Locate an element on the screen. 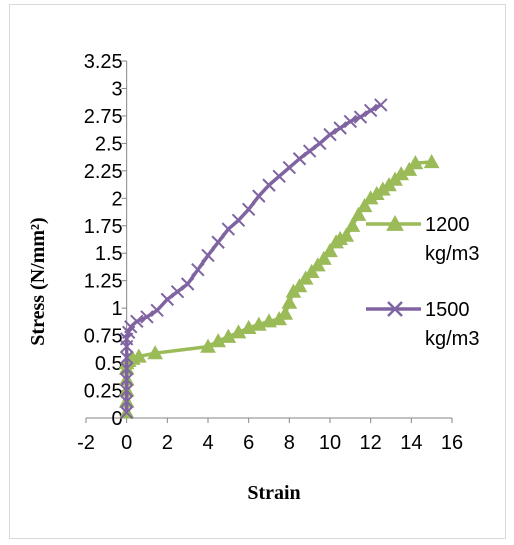  legend-marker-triangle is located at coordinates (395, 222).